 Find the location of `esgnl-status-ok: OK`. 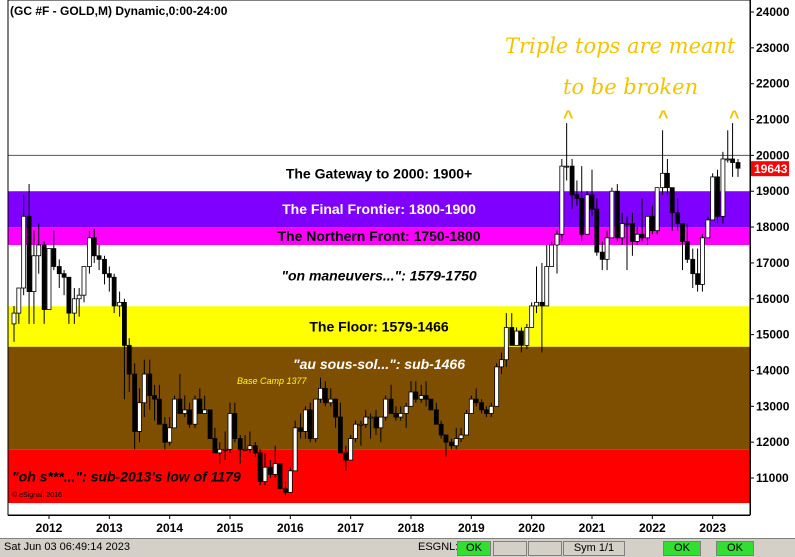

esgnl-status-ok: OK is located at coordinates (474, 548).